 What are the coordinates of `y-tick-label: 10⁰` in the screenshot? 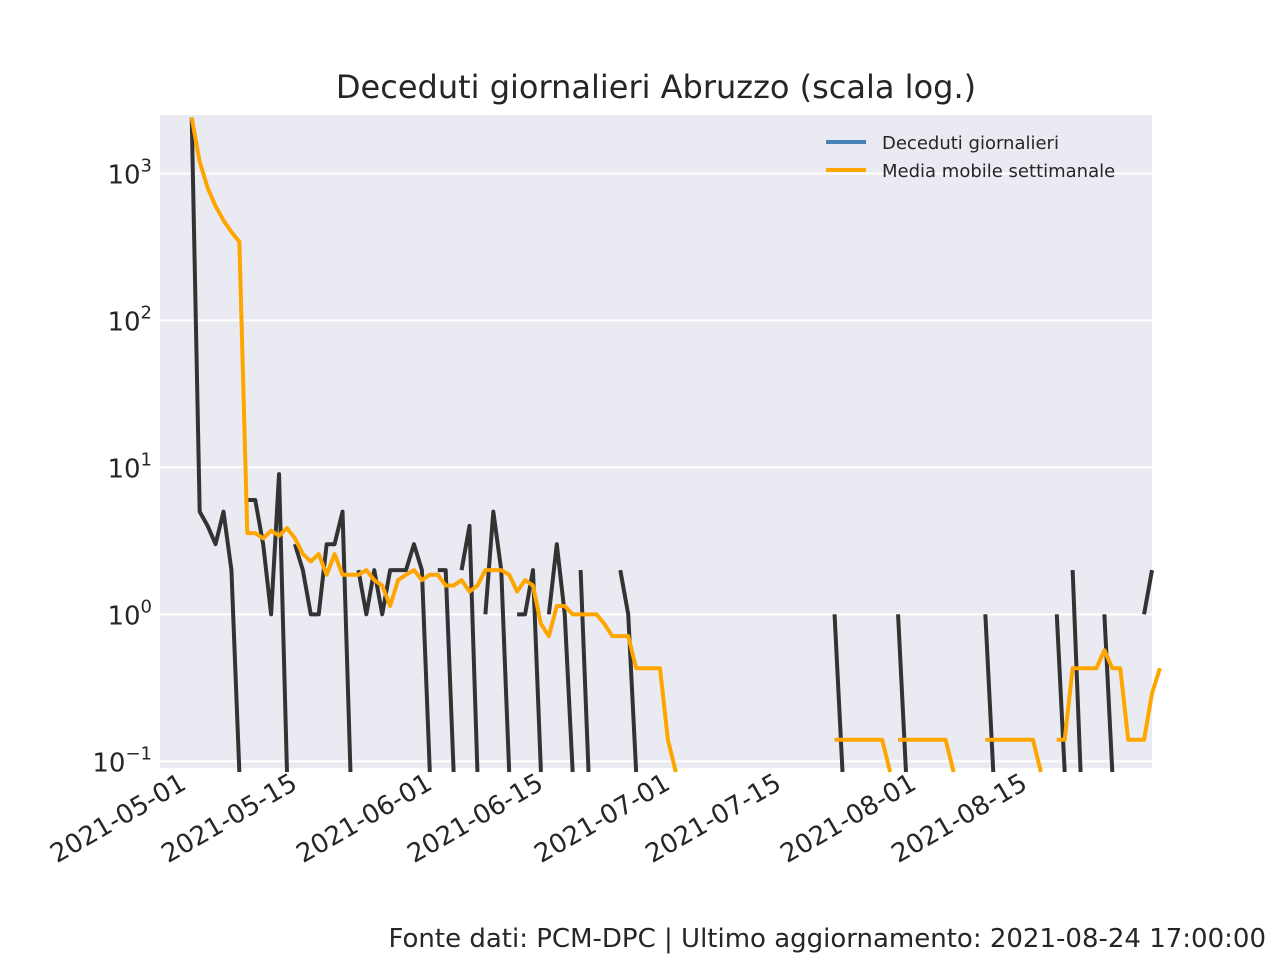 It's located at (129, 613).